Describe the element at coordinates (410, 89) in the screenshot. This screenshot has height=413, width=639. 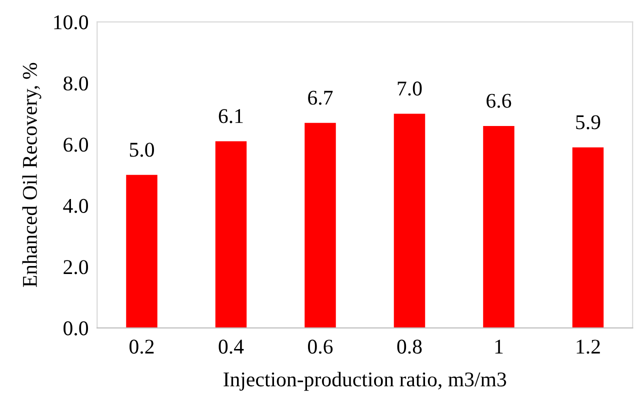
I see `data-label: 7.0` at that location.